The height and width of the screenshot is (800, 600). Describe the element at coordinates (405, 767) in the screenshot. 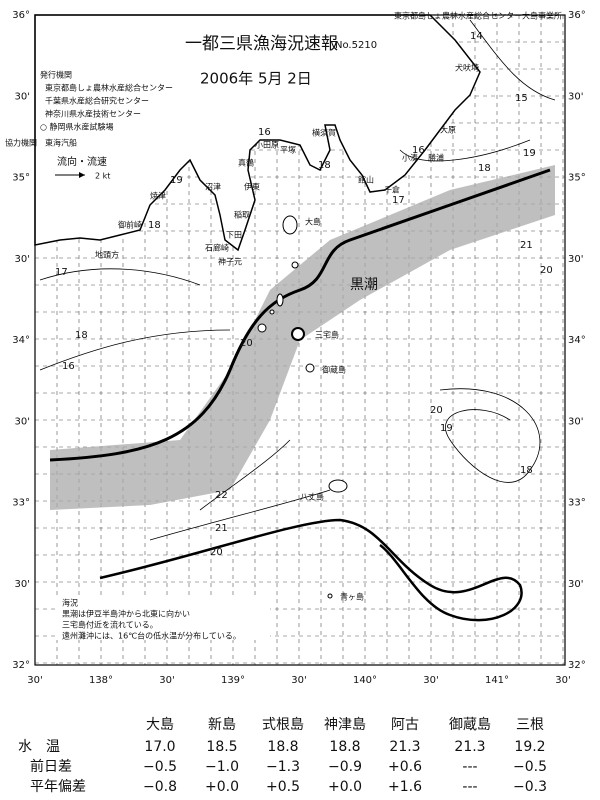

I see `table-cell: +0.6` at that location.